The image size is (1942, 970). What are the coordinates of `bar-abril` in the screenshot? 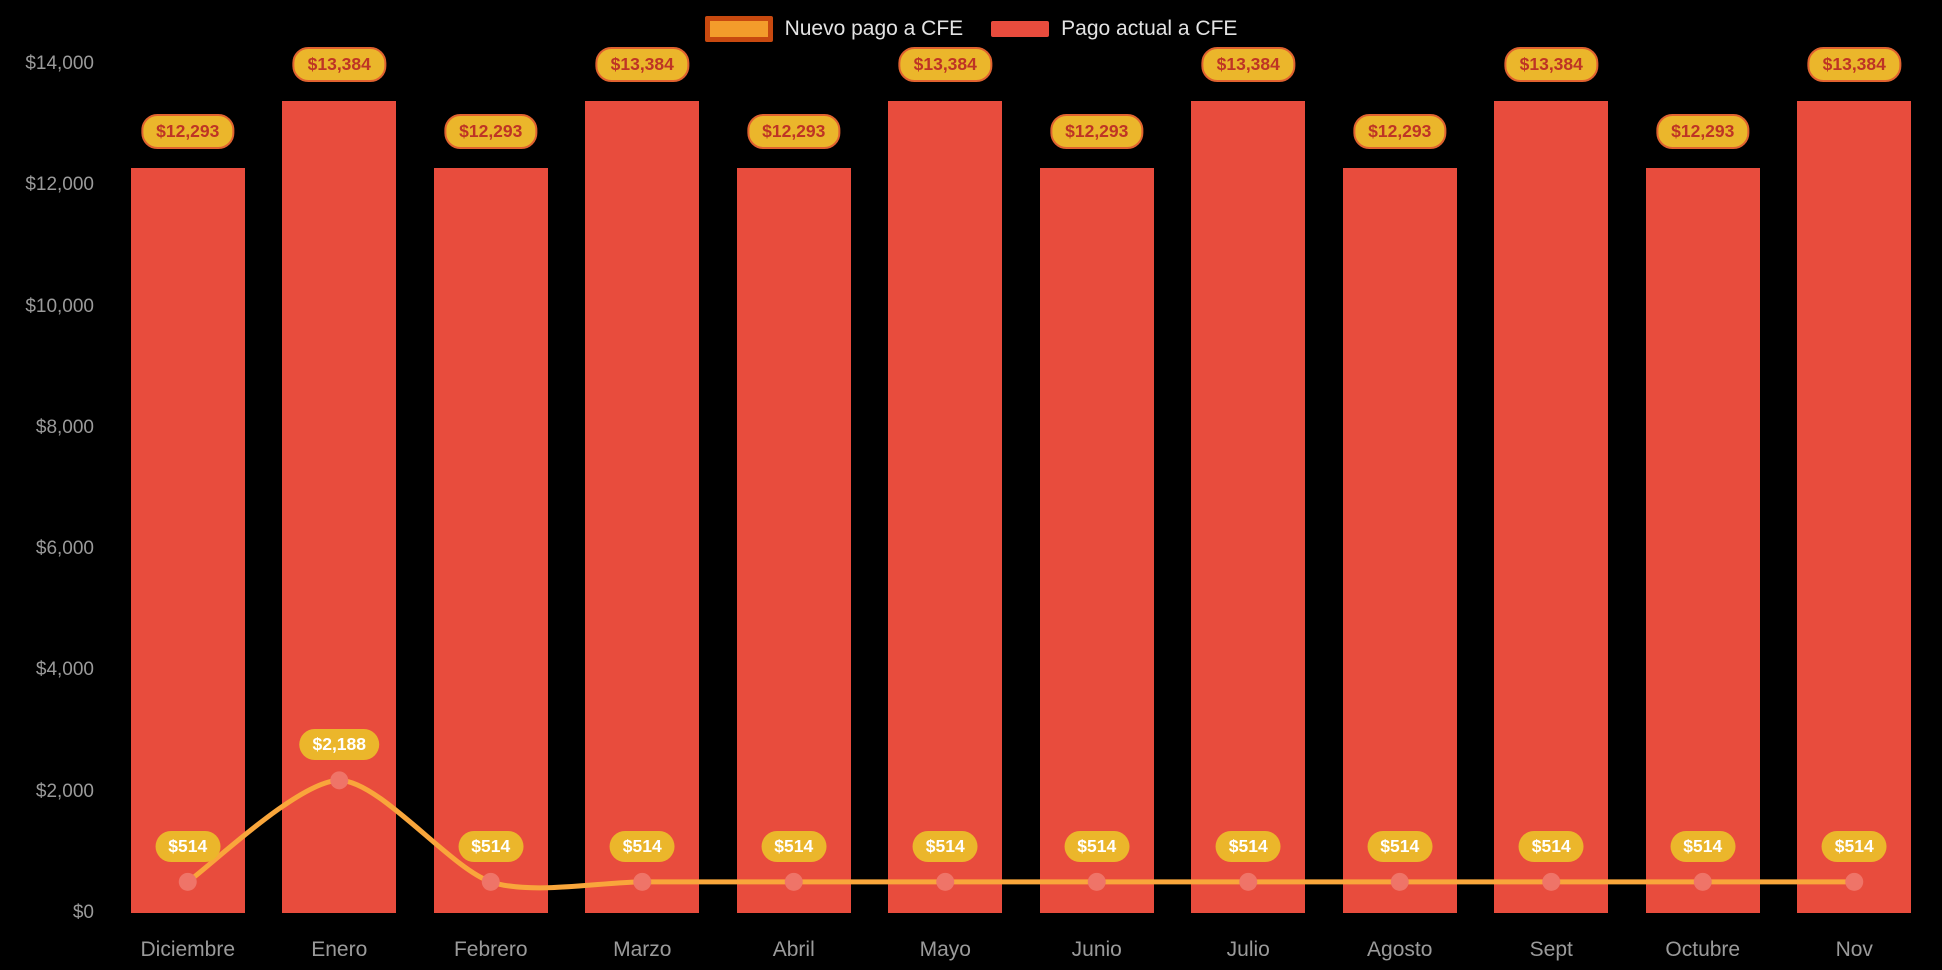 It's located at (793, 540).